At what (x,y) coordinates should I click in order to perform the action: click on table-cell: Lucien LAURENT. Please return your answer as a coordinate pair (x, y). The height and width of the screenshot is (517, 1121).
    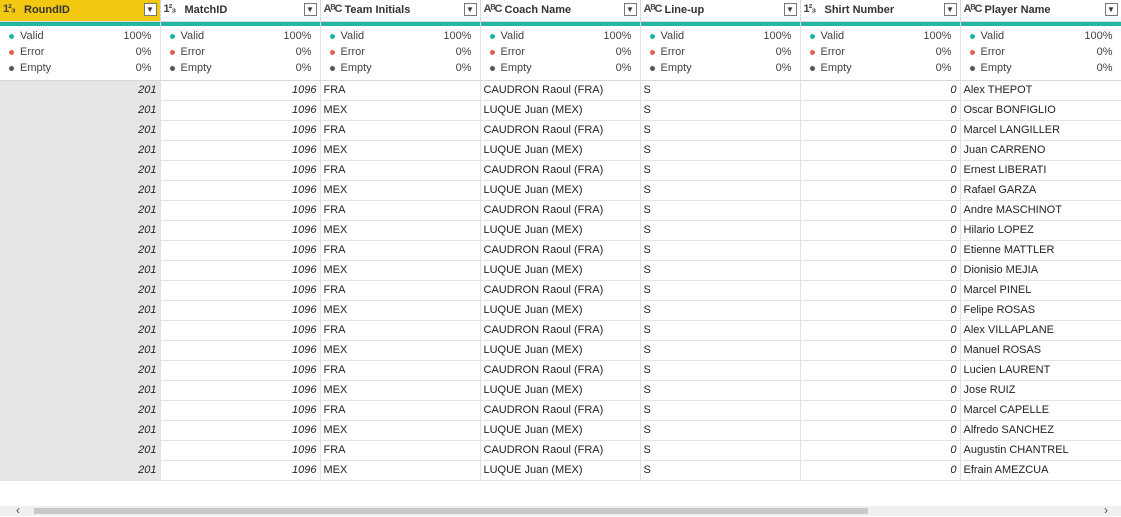
    Looking at the image, I should click on (1040, 370).